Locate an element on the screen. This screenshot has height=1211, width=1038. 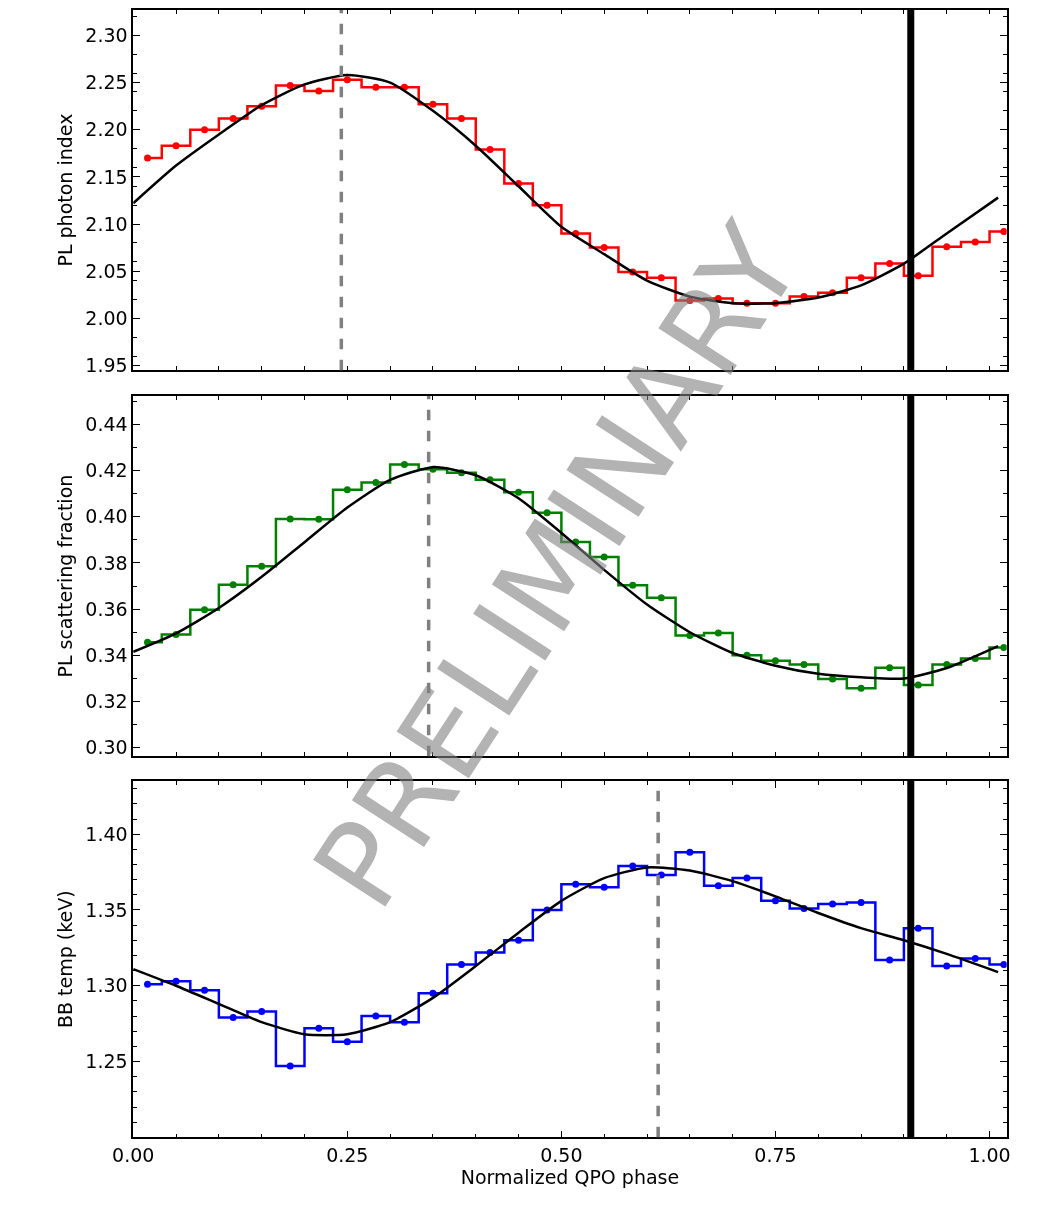
y-tick-label: 0.30 is located at coordinates (106, 747).